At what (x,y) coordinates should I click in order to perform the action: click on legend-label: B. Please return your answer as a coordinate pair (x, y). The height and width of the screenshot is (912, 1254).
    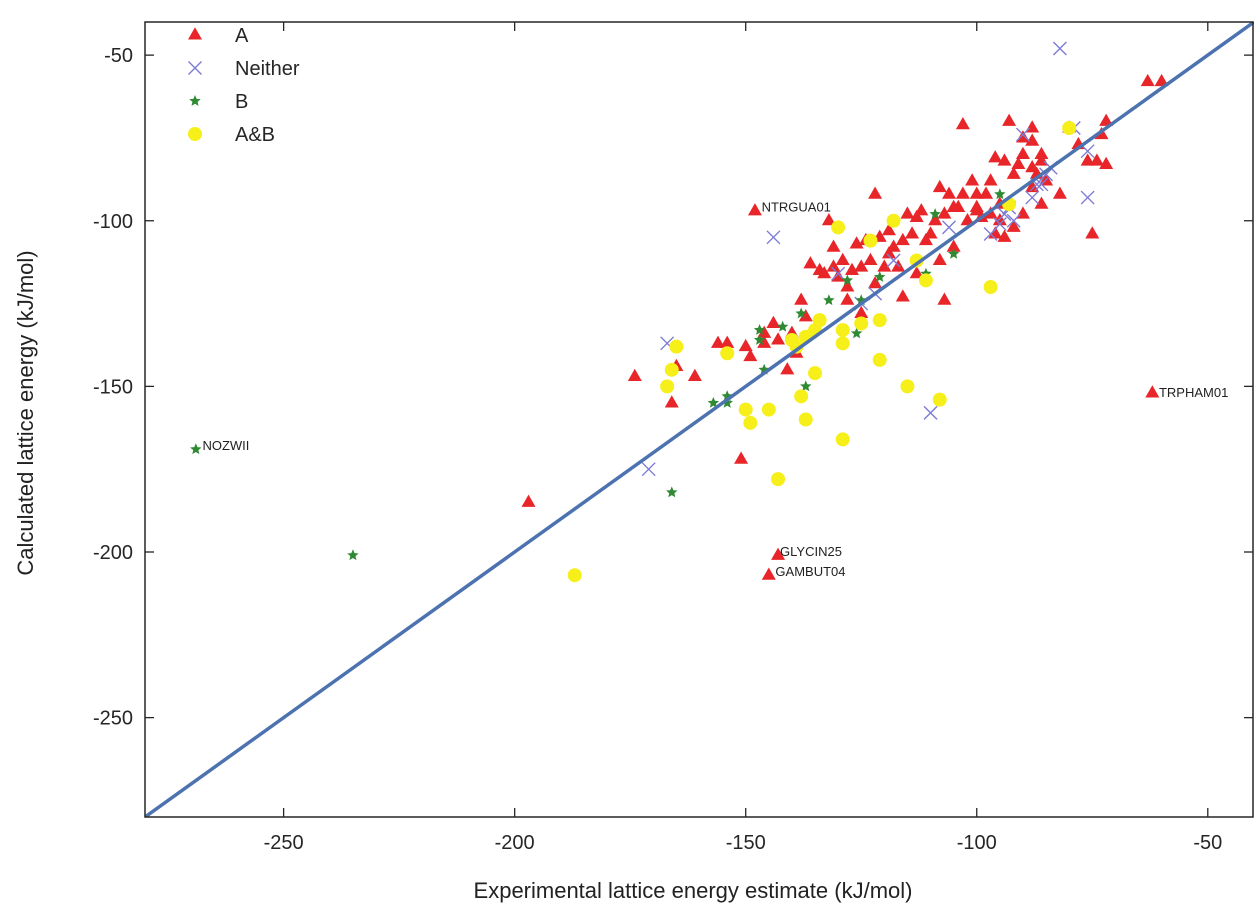
    Looking at the image, I should click on (241, 102).